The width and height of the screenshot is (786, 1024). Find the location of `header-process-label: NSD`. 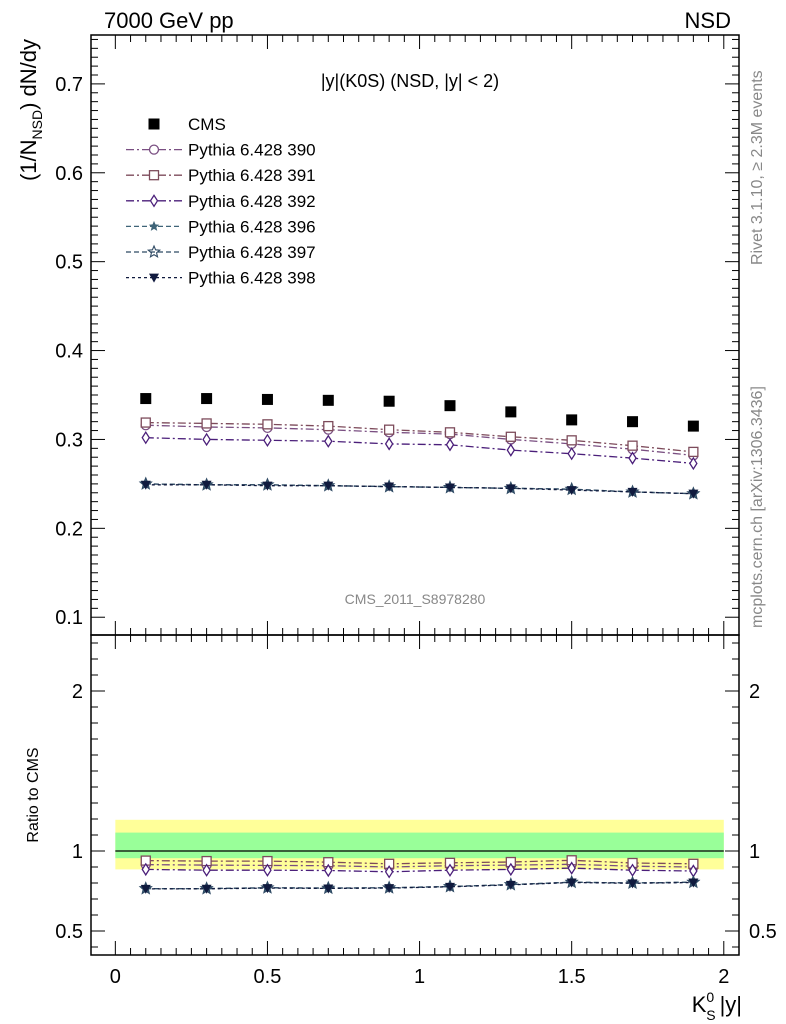

header-process-label: NSD is located at coordinates (708, 20).